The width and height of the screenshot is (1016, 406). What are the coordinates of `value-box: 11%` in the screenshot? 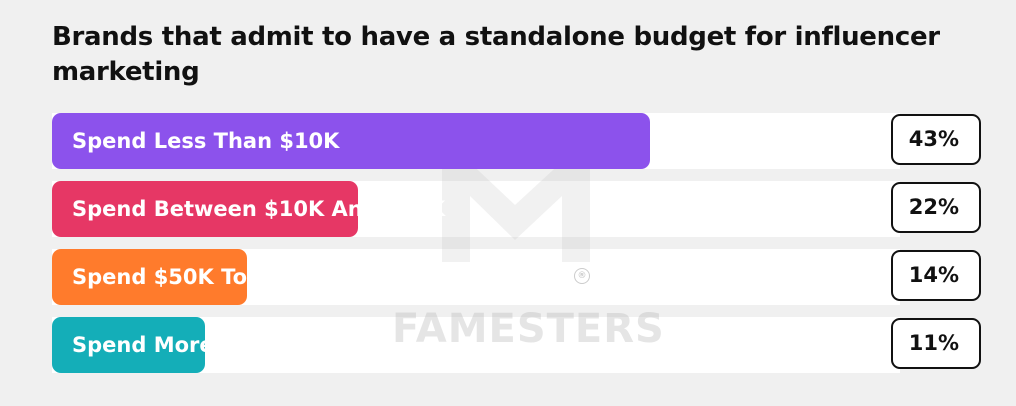 It's located at (936, 343).